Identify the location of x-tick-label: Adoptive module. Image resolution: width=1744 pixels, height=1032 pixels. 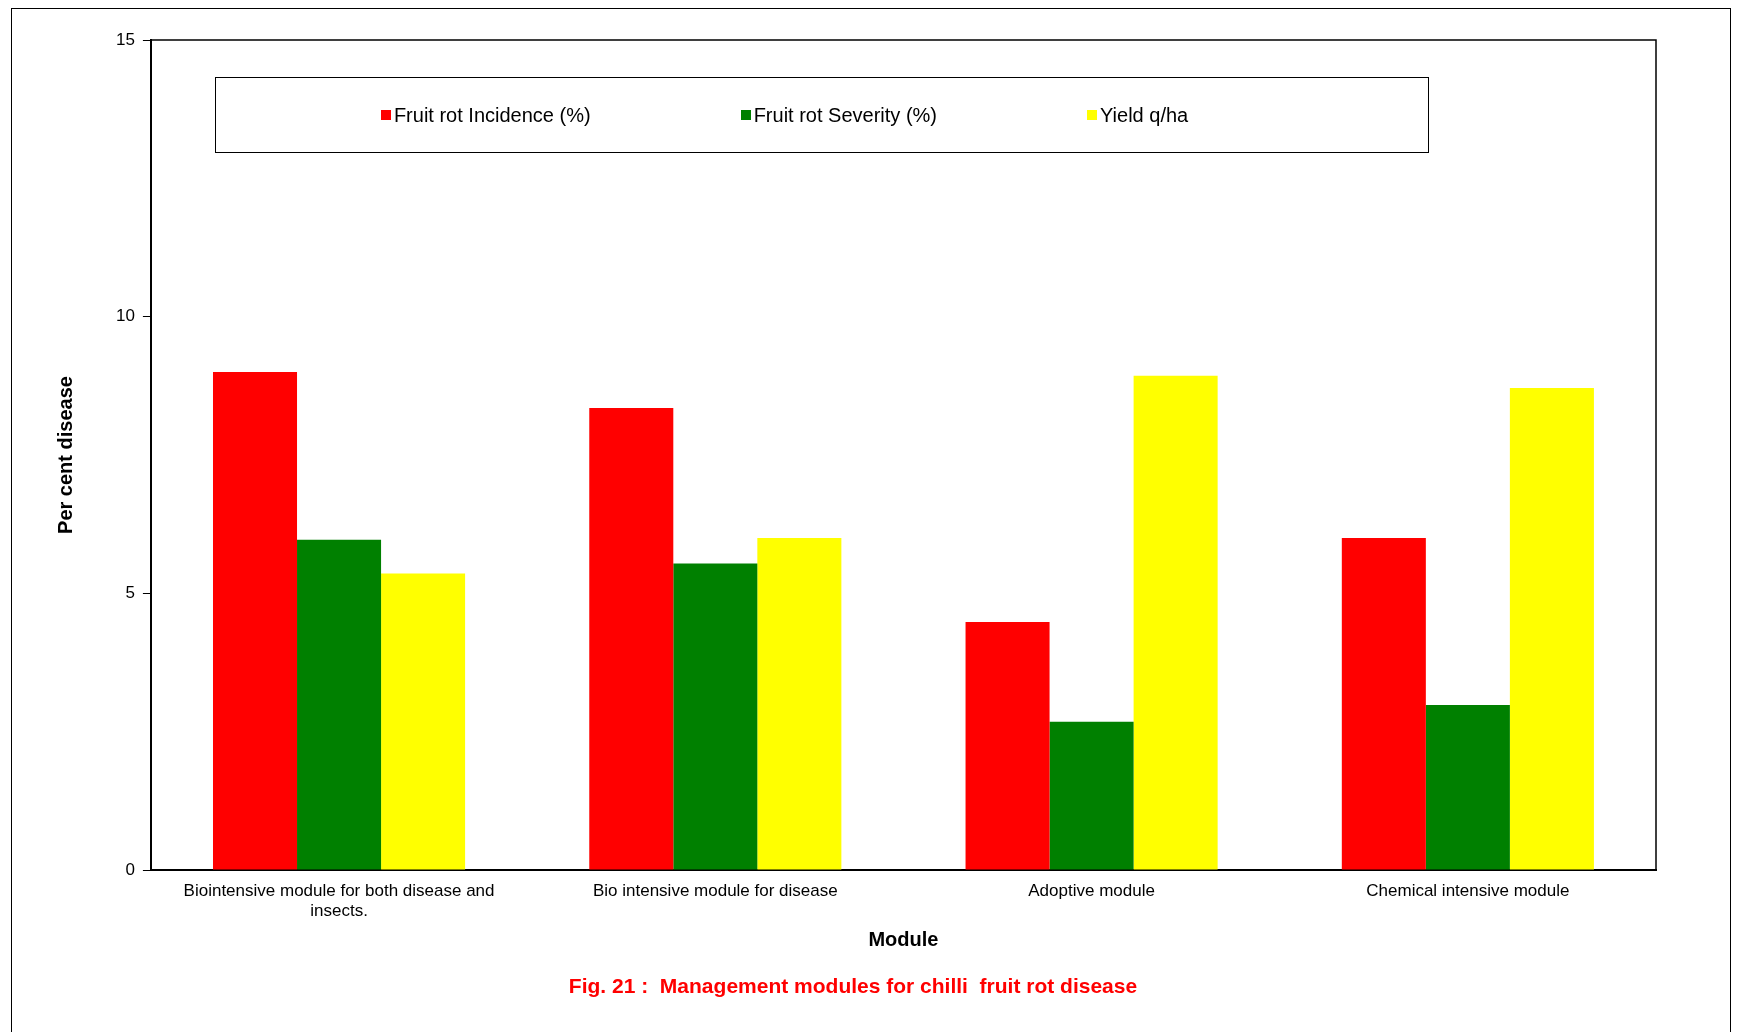
(1091, 890).